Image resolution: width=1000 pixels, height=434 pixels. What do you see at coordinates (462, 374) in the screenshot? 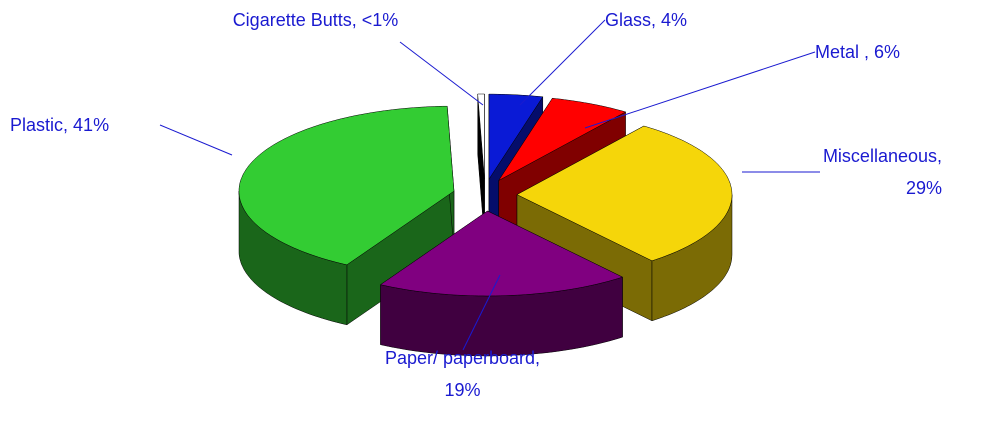
I see `data-label: Paper/ paperboard, 19%` at bounding box center [462, 374].